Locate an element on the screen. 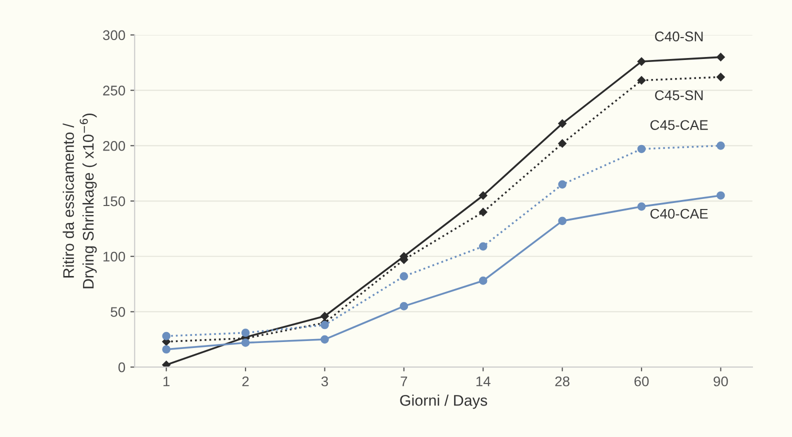 The height and width of the screenshot is (437, 792). series-label: C40-SN is located at coordinates (679, 37).